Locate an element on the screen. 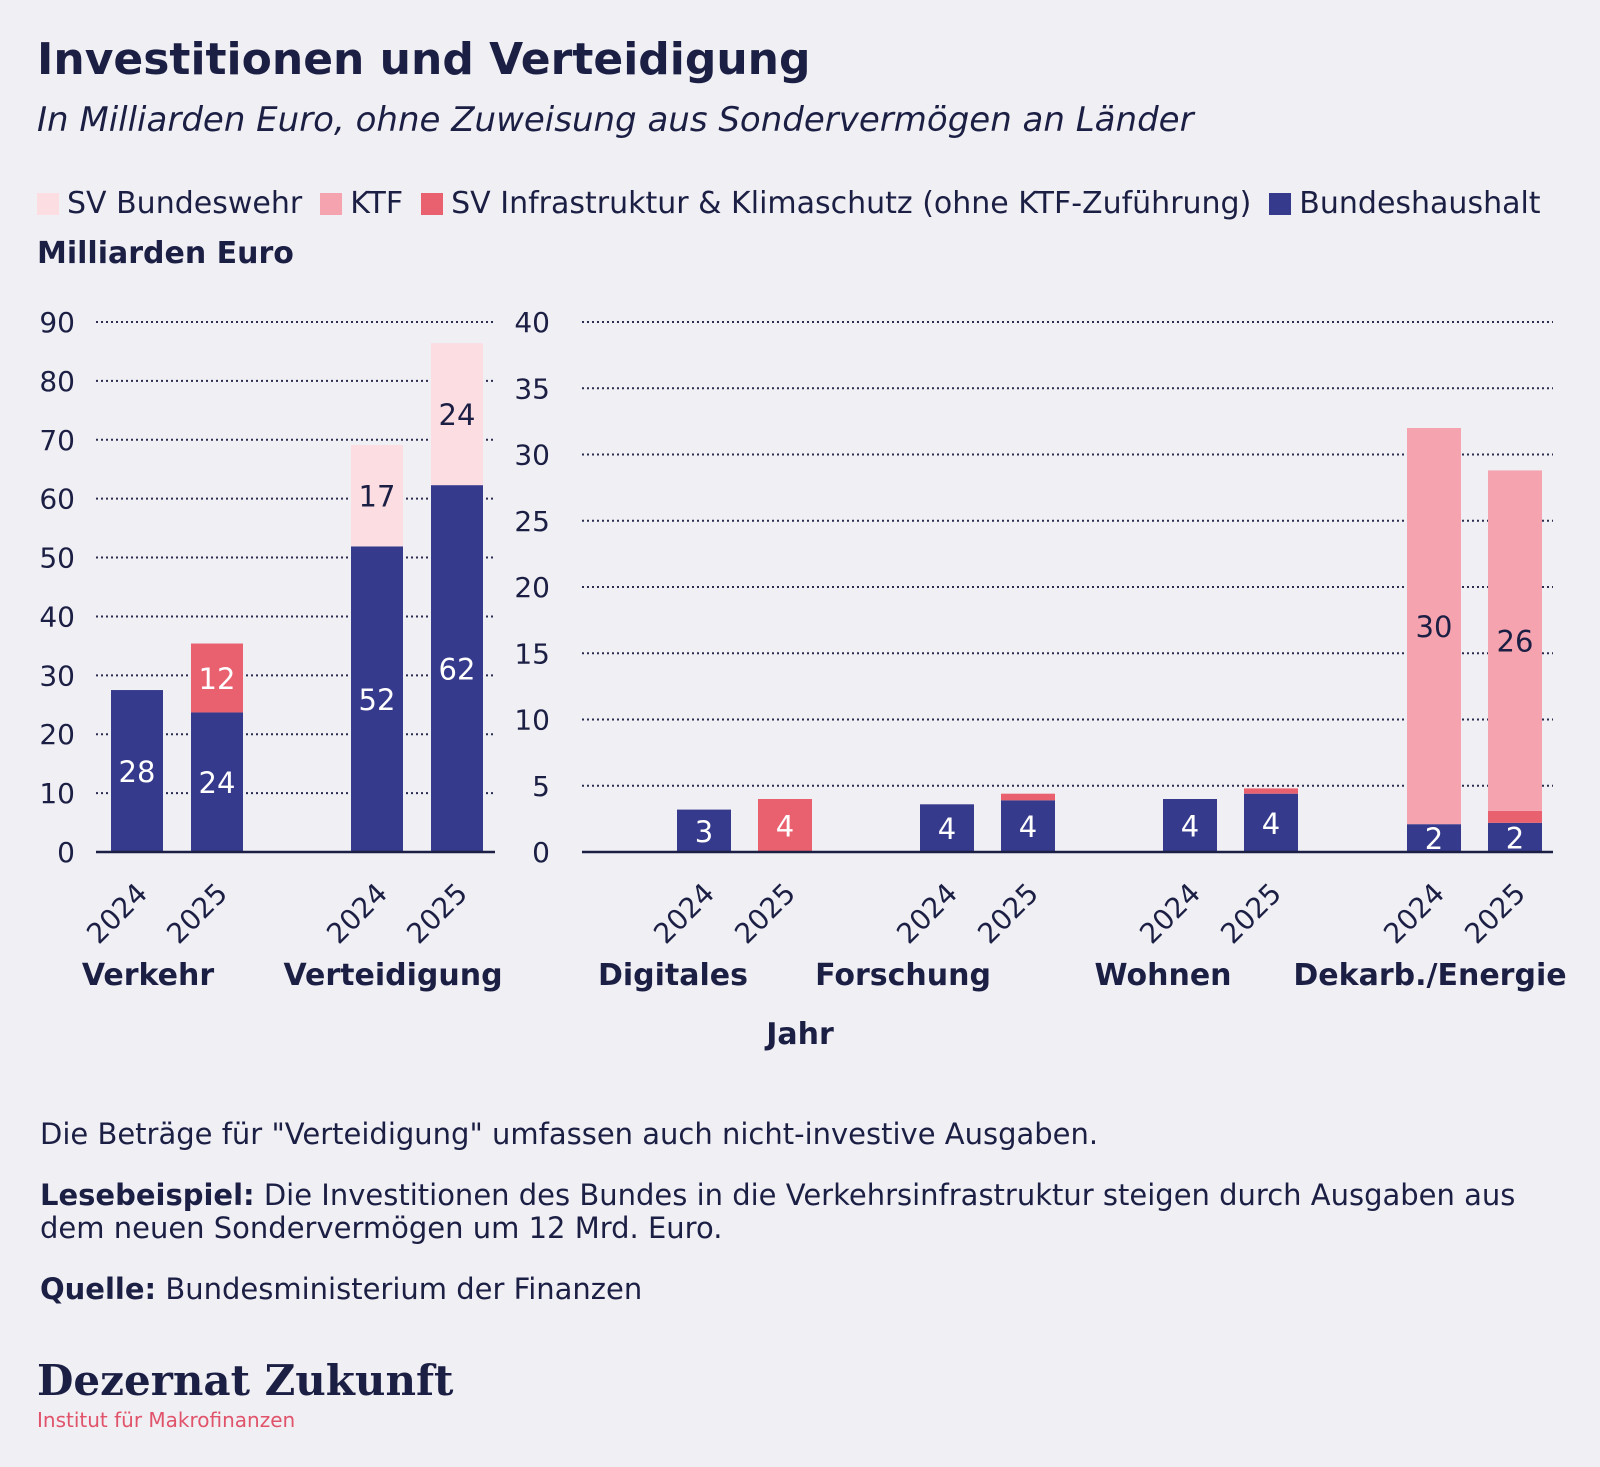 The image size is (1600, 1467). chart-title: Investitionen und Verteidigung is located at coordinates (424, 59).